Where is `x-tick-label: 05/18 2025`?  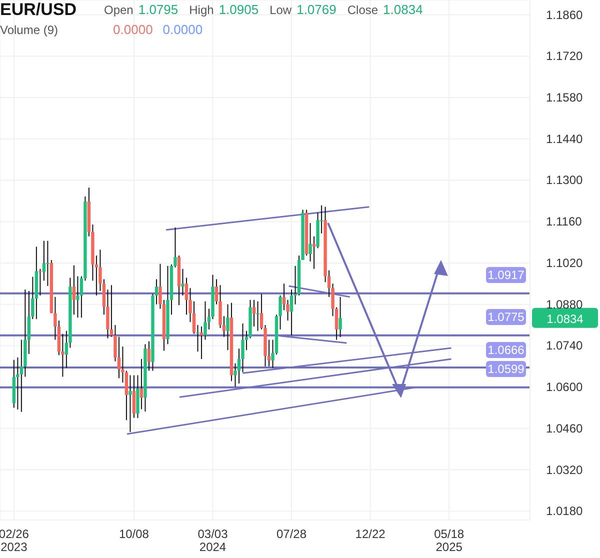
x-tick-label: 05/18 2025 is located at coordinates (449, 540).